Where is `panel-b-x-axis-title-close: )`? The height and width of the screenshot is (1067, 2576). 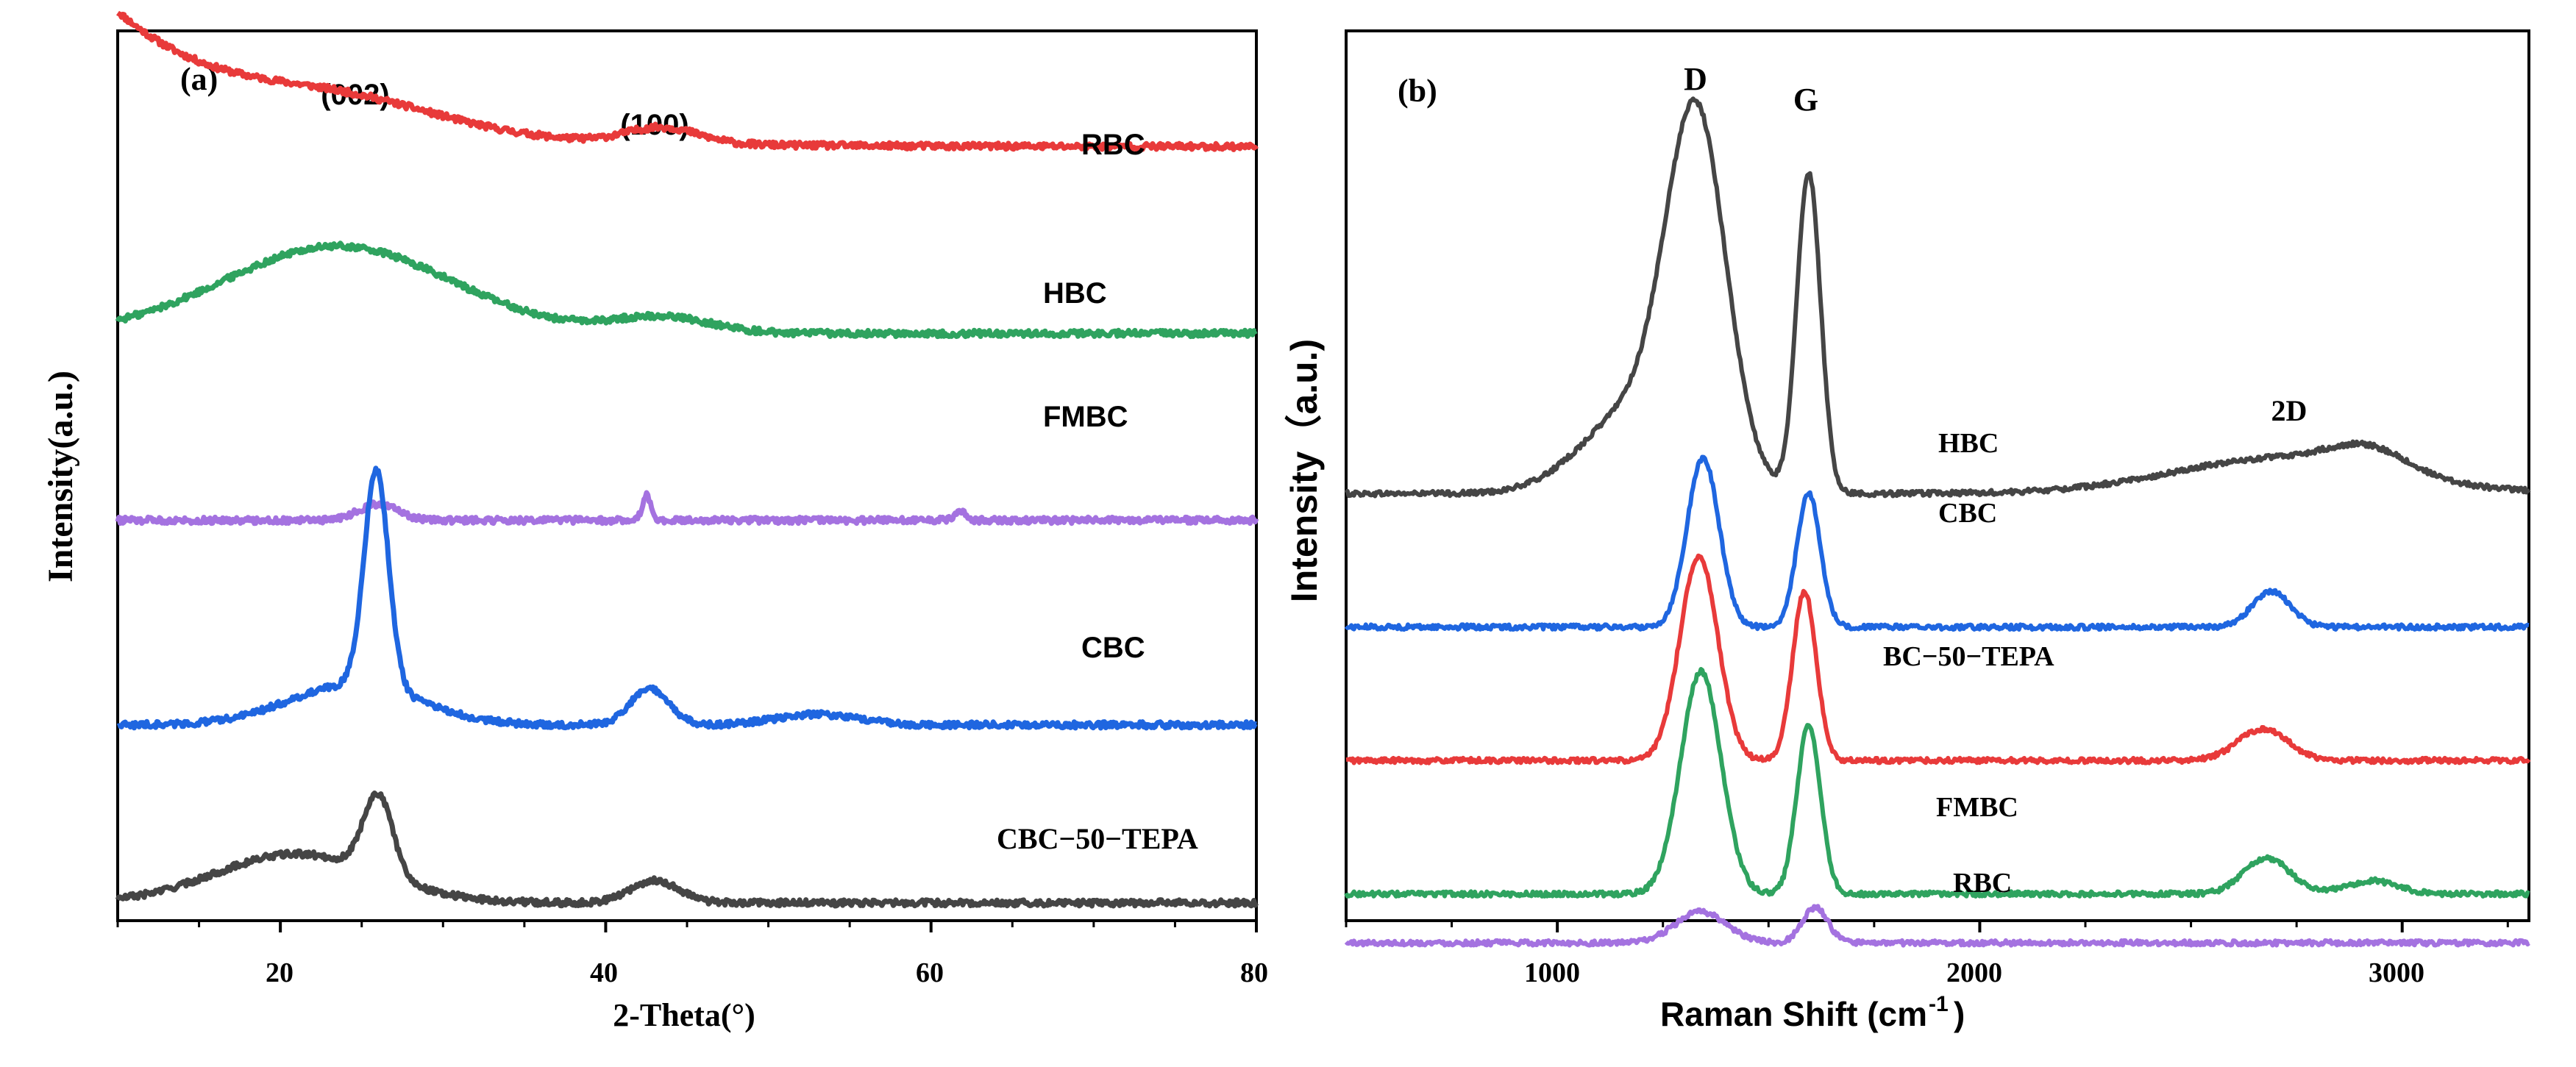
panel-b-x-axis-title-close: ) is located at coordinates (1959, 1014).